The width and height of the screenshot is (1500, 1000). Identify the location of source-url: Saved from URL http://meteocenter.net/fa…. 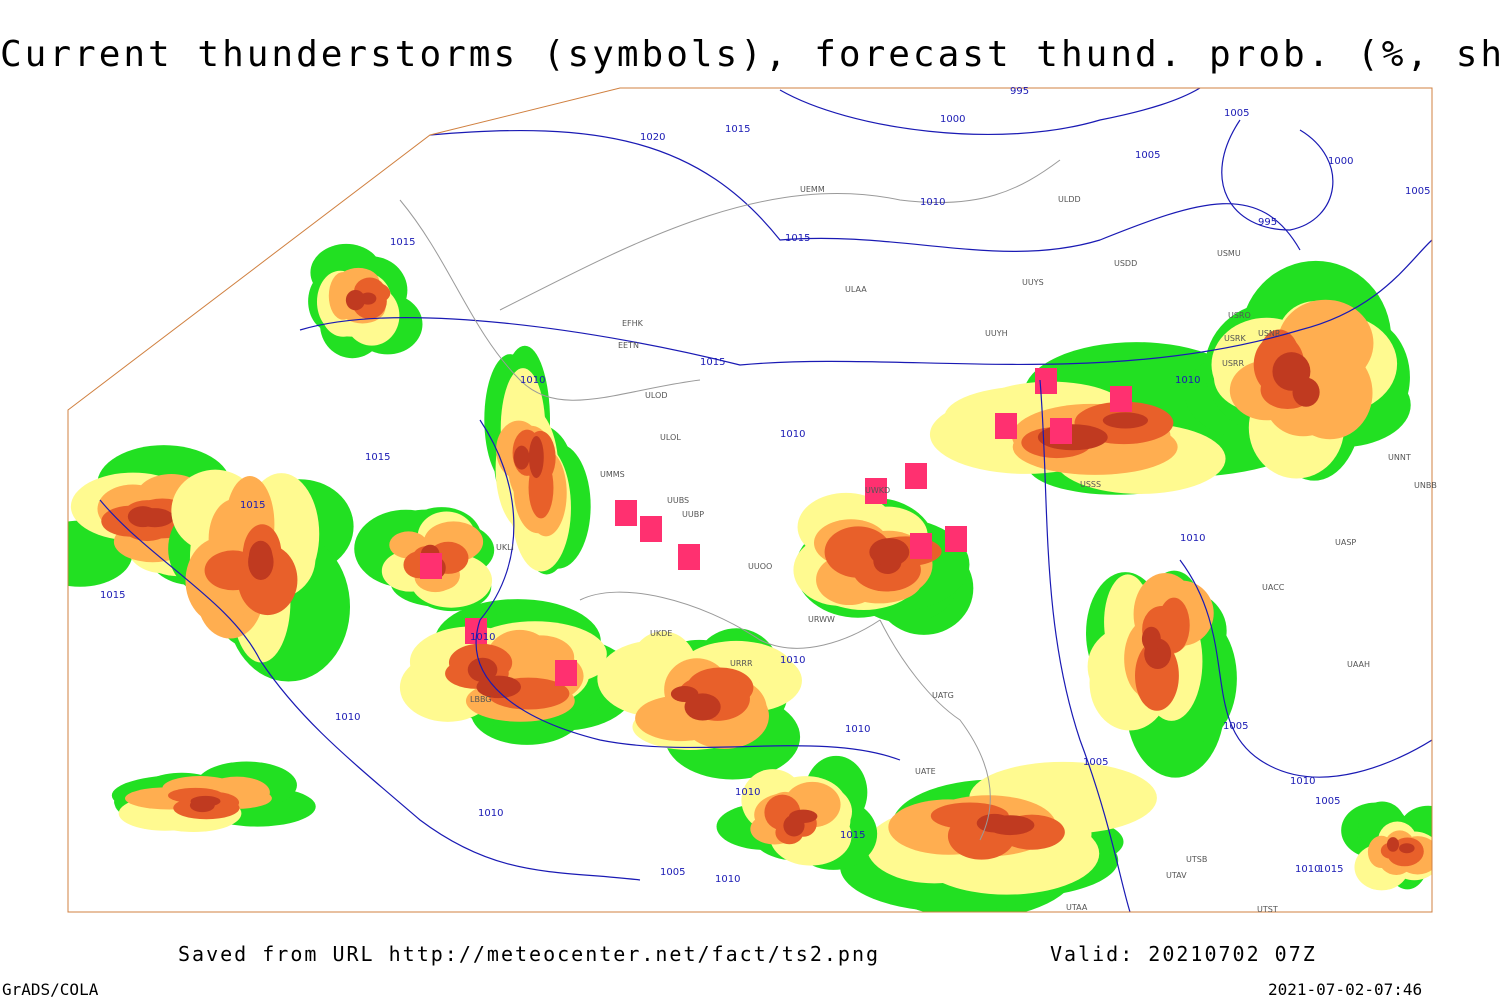
(529, 954).